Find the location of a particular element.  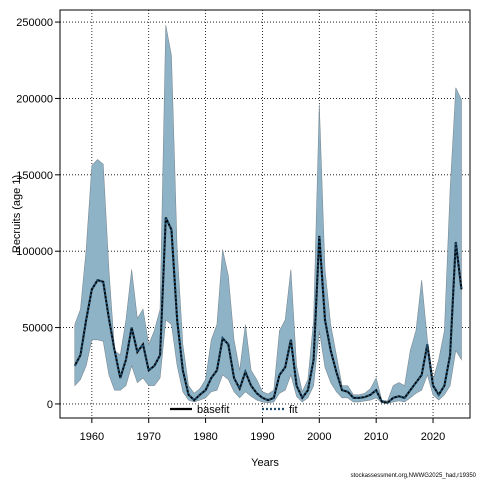

footer-note: stockassessment.org,NWWG2025_had,r19350 is located at coordinates (414, 476).